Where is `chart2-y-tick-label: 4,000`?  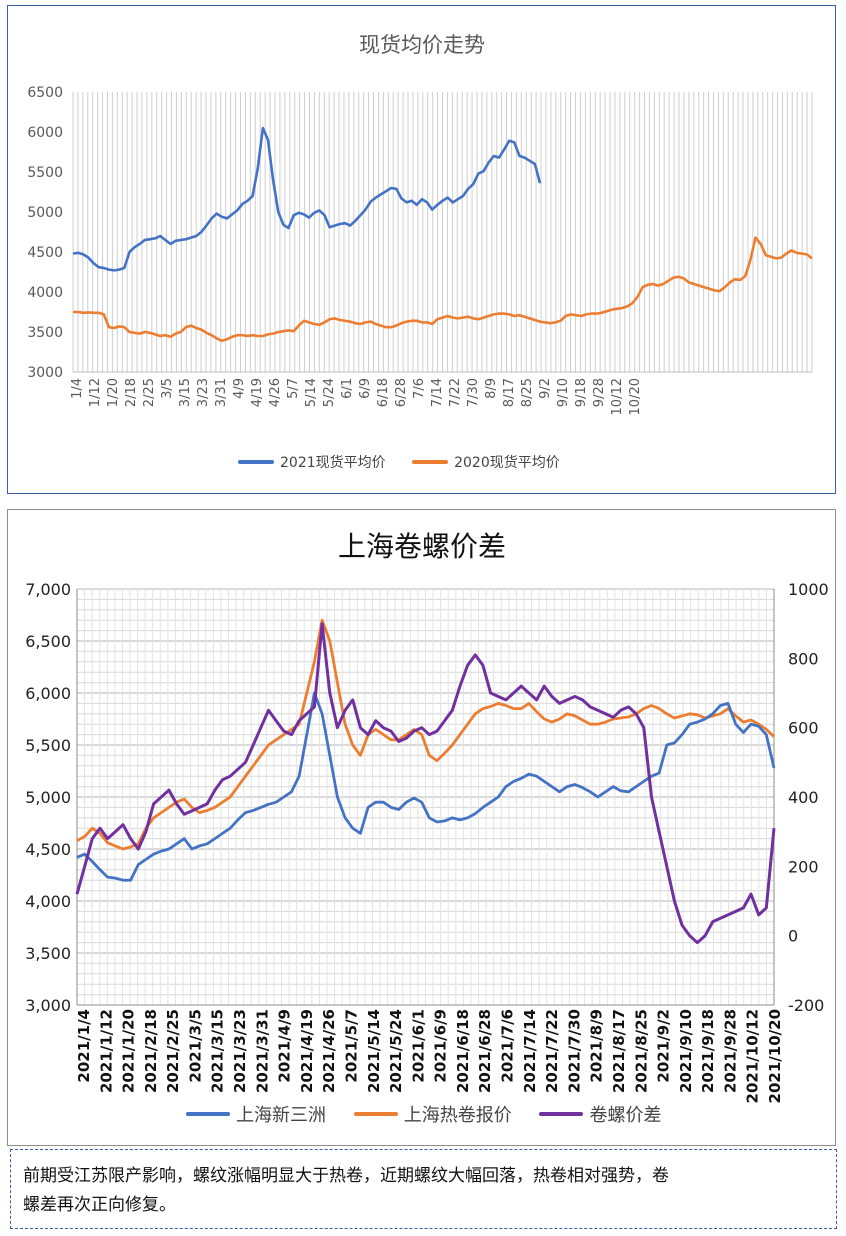 chart2-y-tick-label: 4,000 is located at coordinates (48, 901).